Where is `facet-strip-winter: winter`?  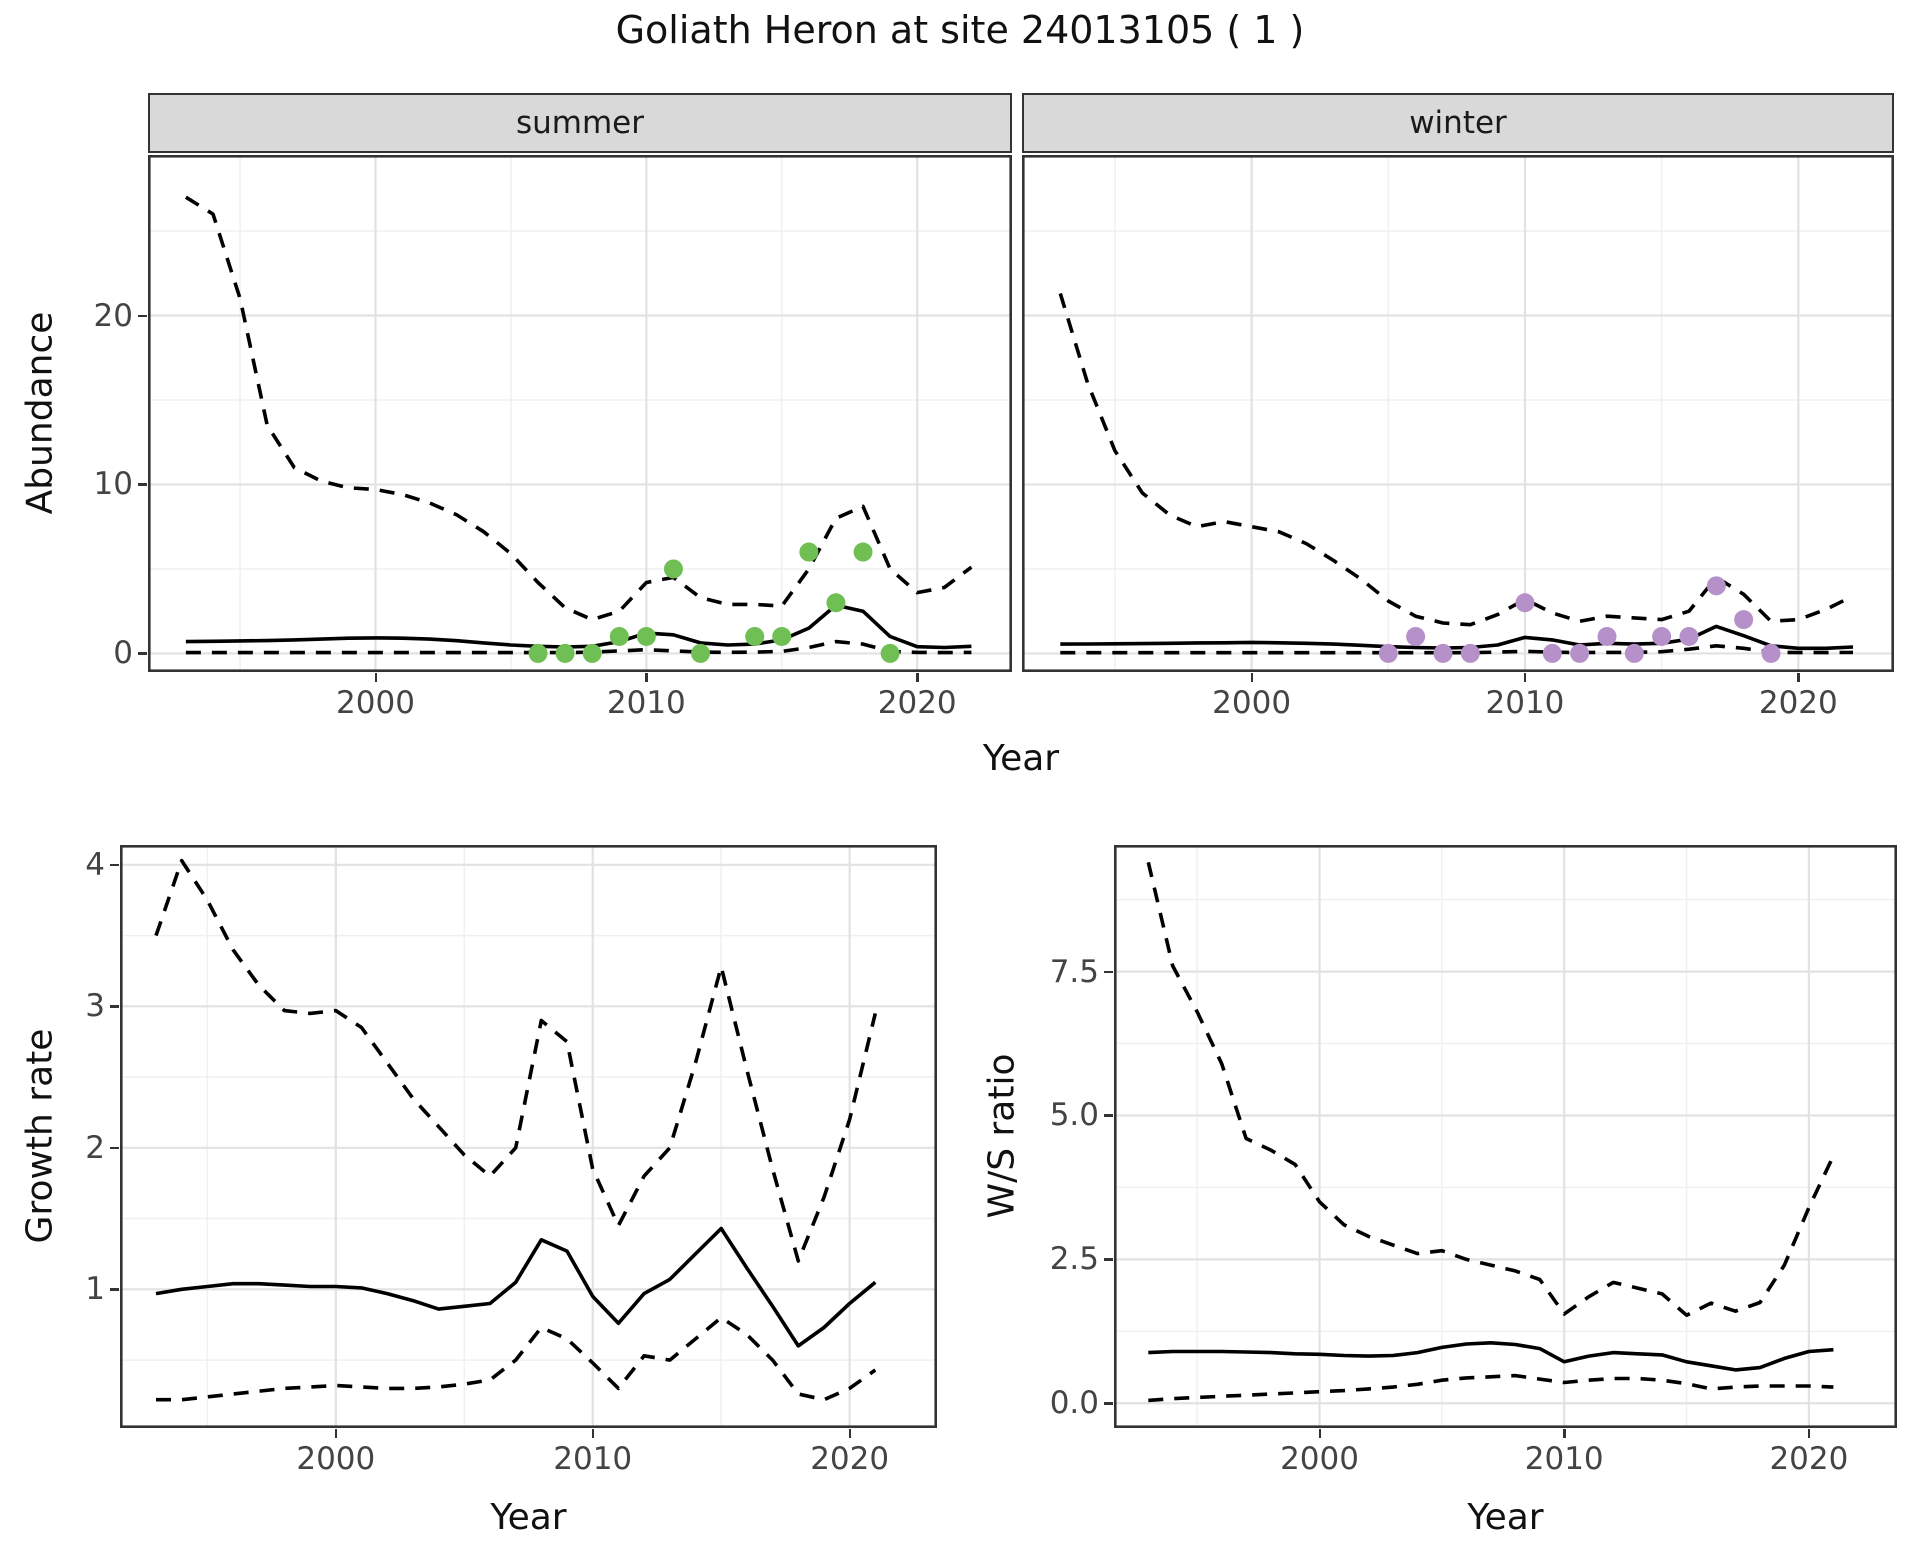
facet-strip-winter: winter is located at coordinates (1458, 123).